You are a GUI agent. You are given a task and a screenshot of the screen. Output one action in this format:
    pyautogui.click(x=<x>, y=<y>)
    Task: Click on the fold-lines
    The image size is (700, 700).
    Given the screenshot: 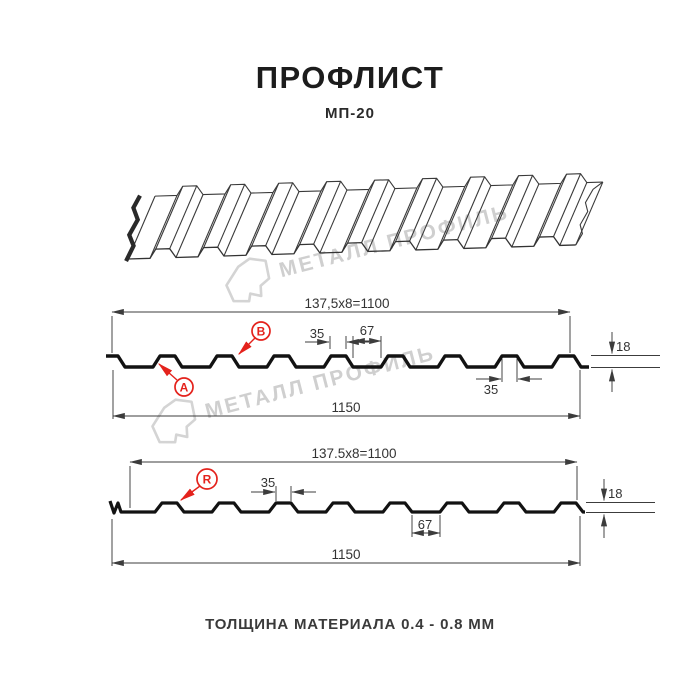 What is the action you would take?
    pyautogui.click(x=365, y=216)
    